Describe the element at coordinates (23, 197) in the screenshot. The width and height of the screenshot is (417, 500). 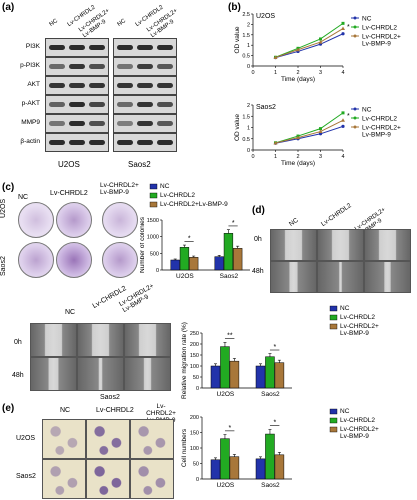
I see `colony-header-nc: NC` at that location.